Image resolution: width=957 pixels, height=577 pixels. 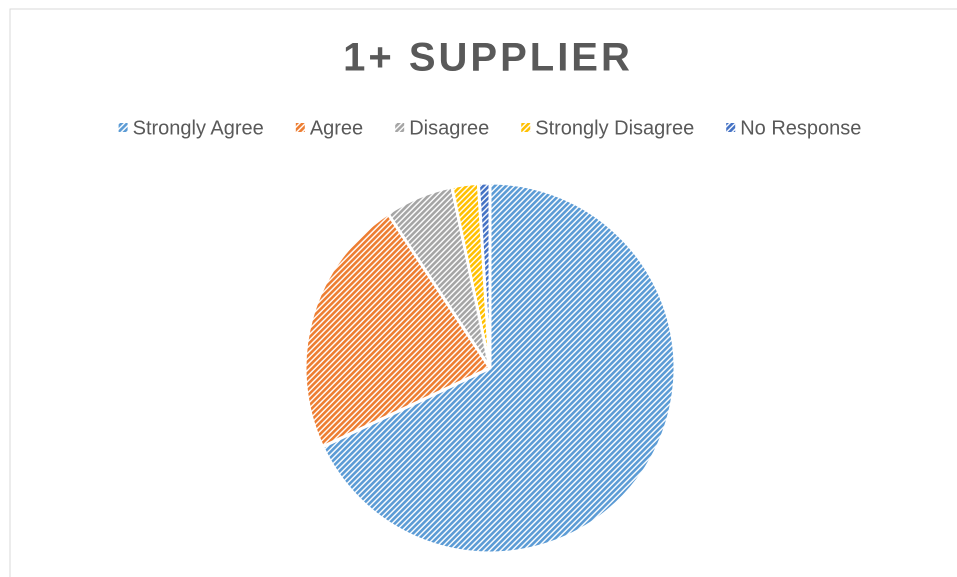 I want to click on legend-label: Strongly Disagree, so click(x=614, y=128).